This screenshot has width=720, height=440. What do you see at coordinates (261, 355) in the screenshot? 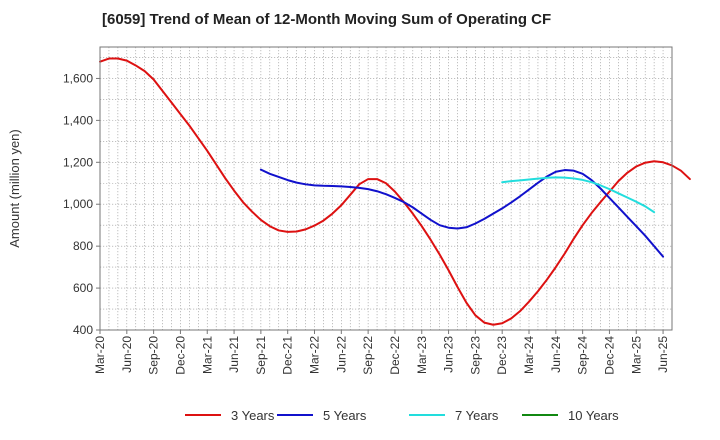
I see `x-tick-label: Sep-21` at bounding box center [261, 355].